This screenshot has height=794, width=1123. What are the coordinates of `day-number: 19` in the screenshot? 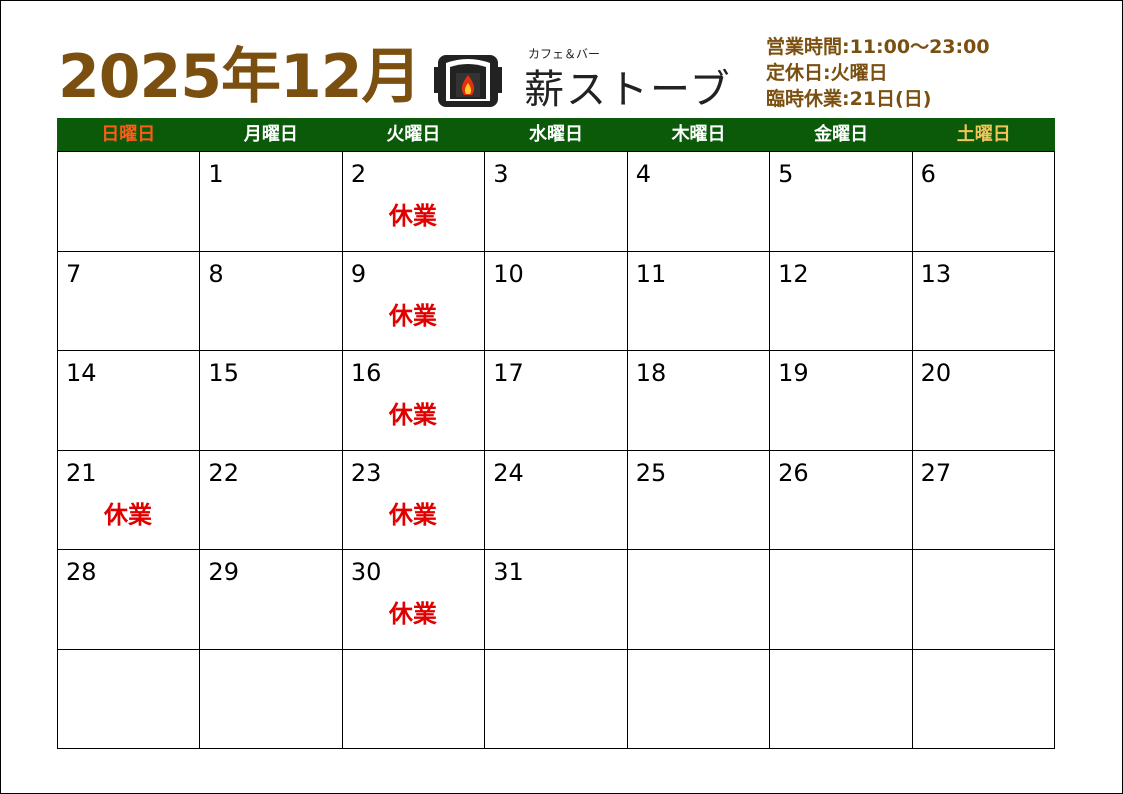 It's located at (793, 373).